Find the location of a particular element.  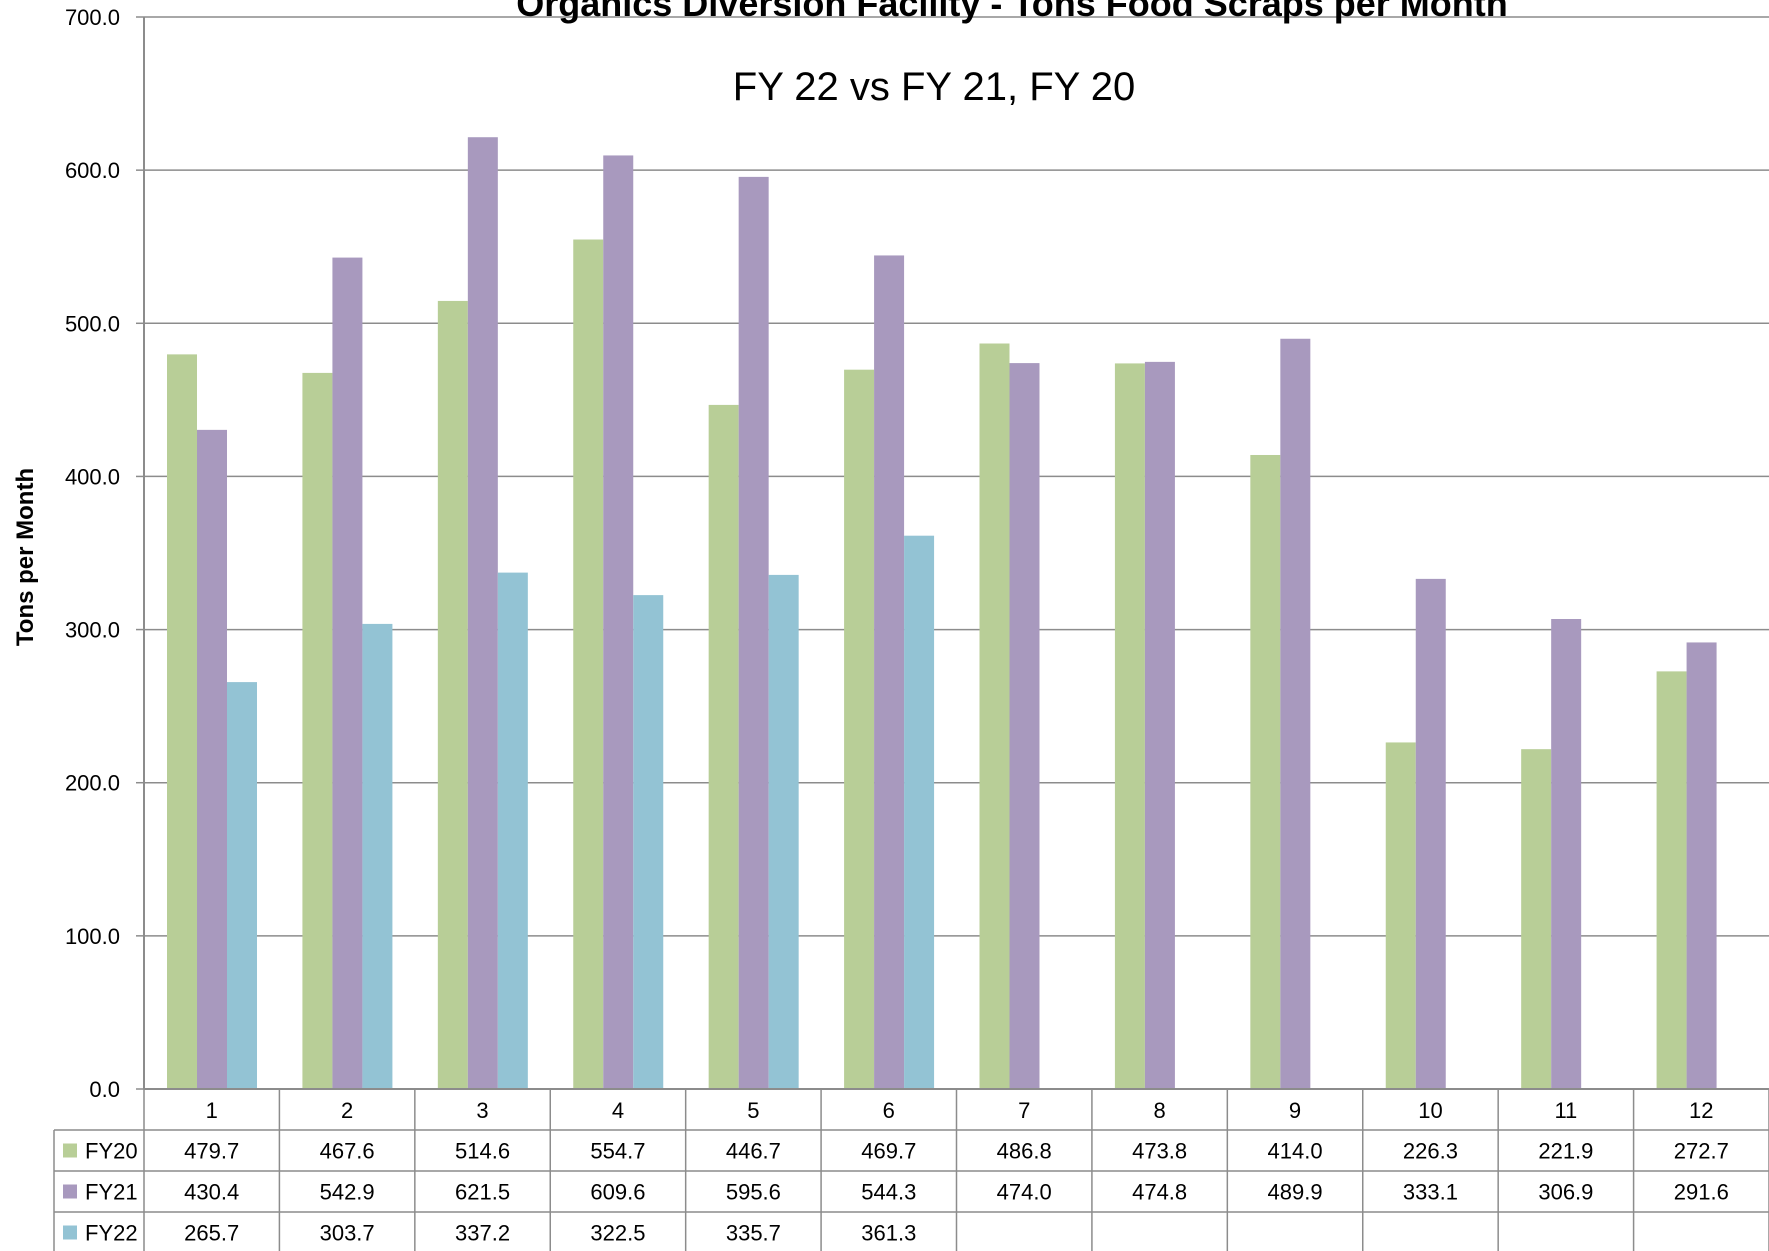

data-table-cell: 554.7 is located at coordinates (617, 1151).